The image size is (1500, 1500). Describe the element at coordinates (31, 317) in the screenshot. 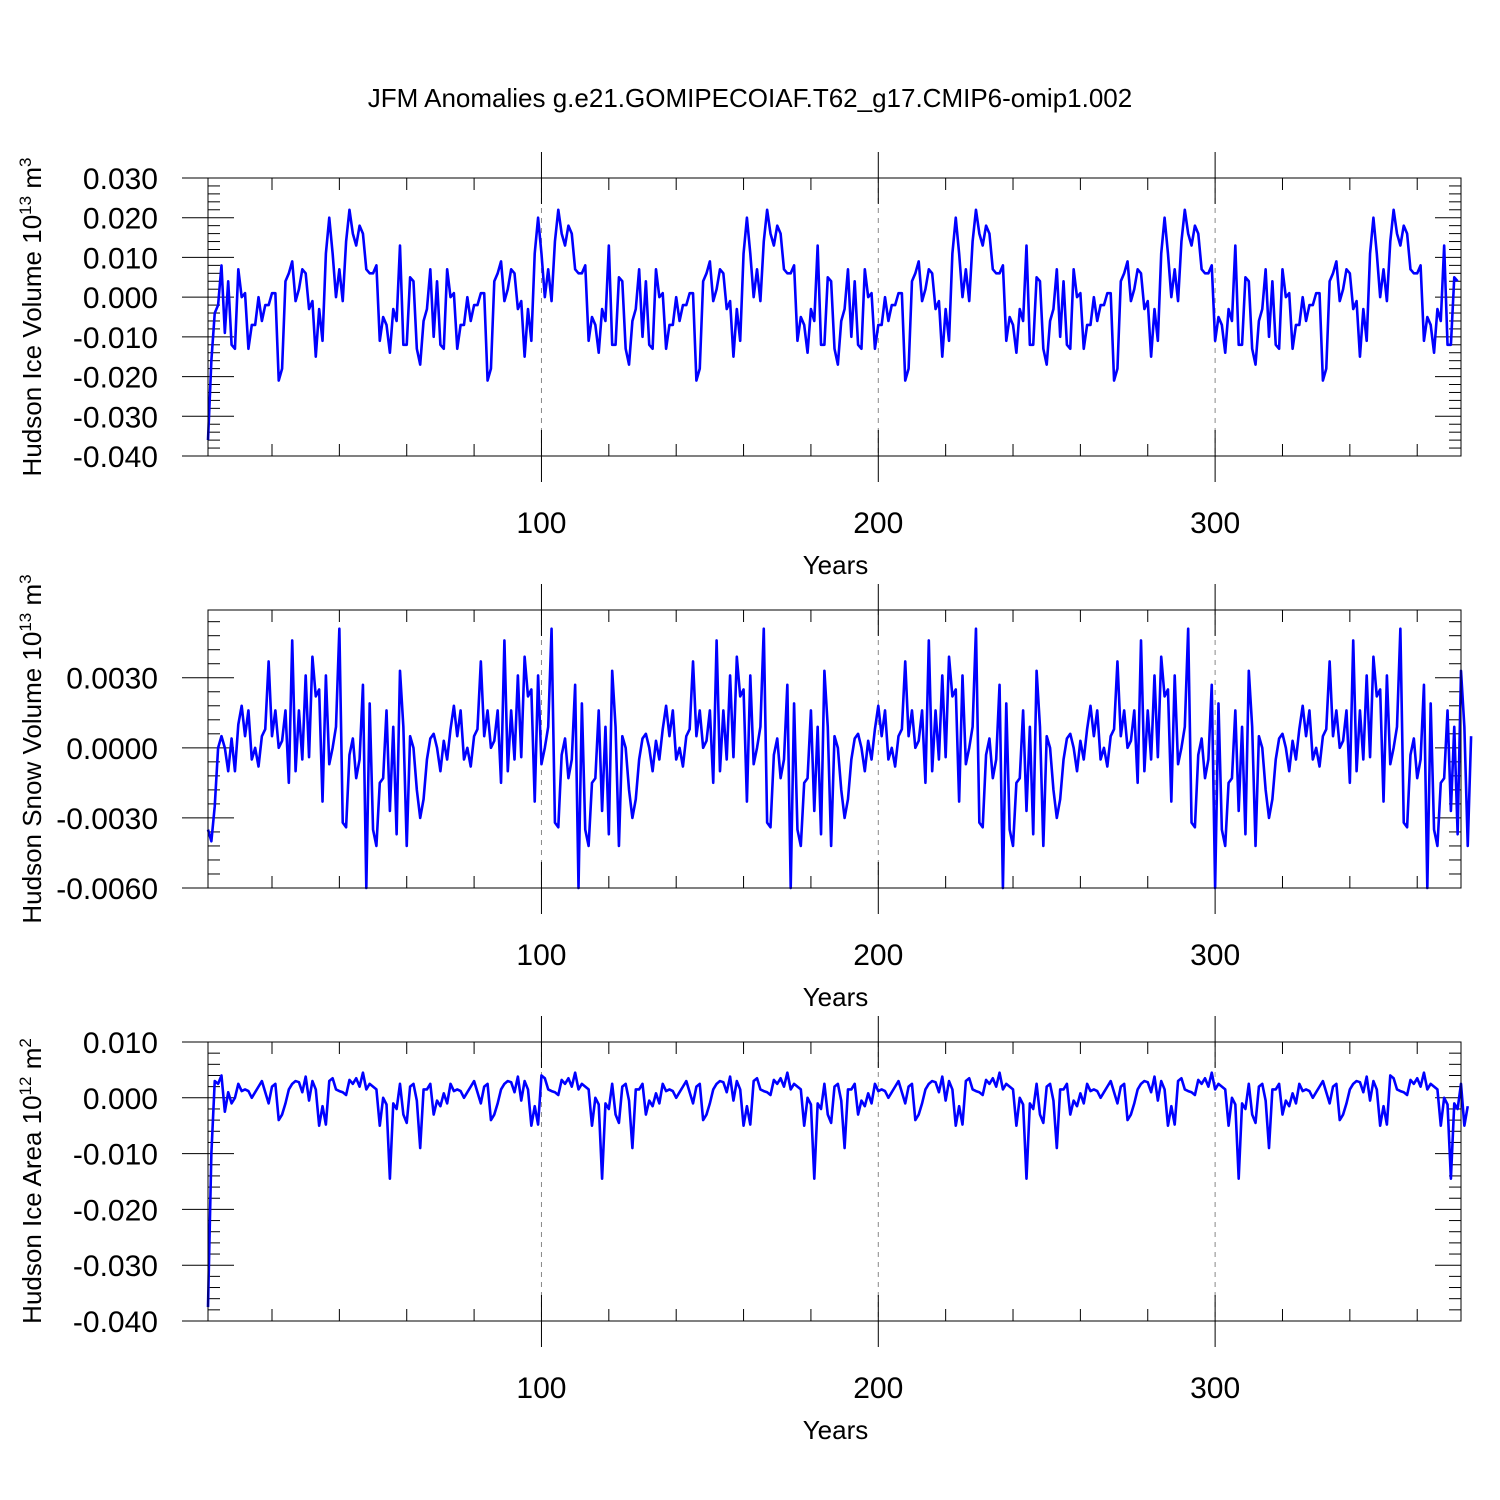

I see `y-axis-label: Hudson Ice Volume 1013 m3` at that location.